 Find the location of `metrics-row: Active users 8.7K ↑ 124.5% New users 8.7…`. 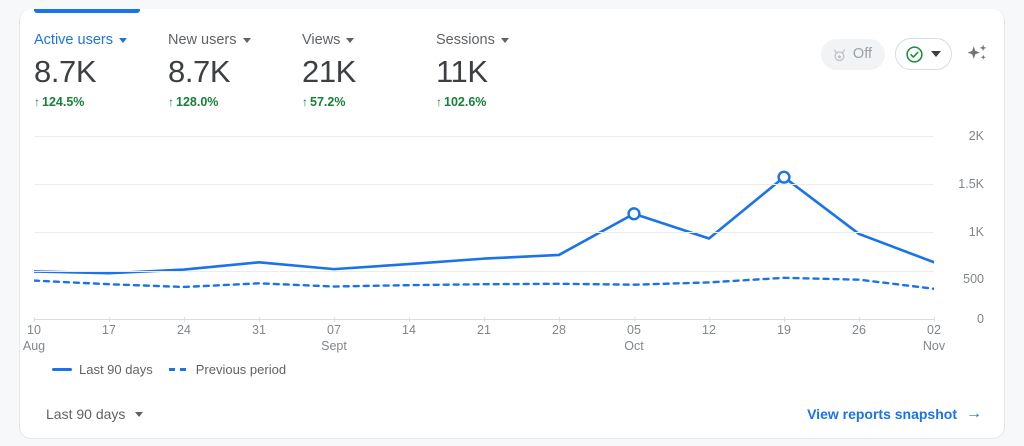

metrics-row: Active users 8.7K ↑ 124.5% New users 8.7… is located at coordinates (302, 70).